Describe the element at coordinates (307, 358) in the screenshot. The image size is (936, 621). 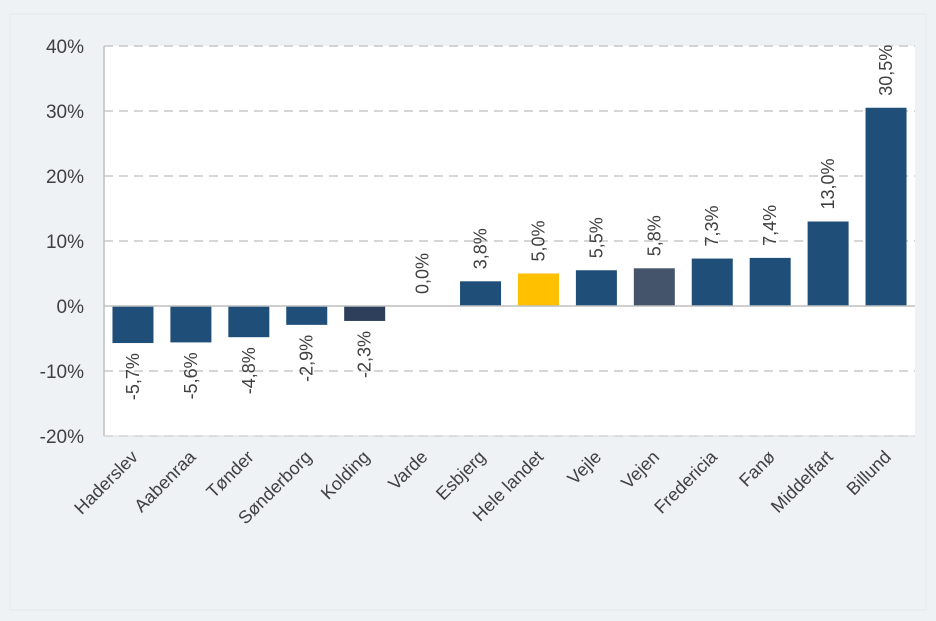
I see `data-label: -2,9%` at that location.